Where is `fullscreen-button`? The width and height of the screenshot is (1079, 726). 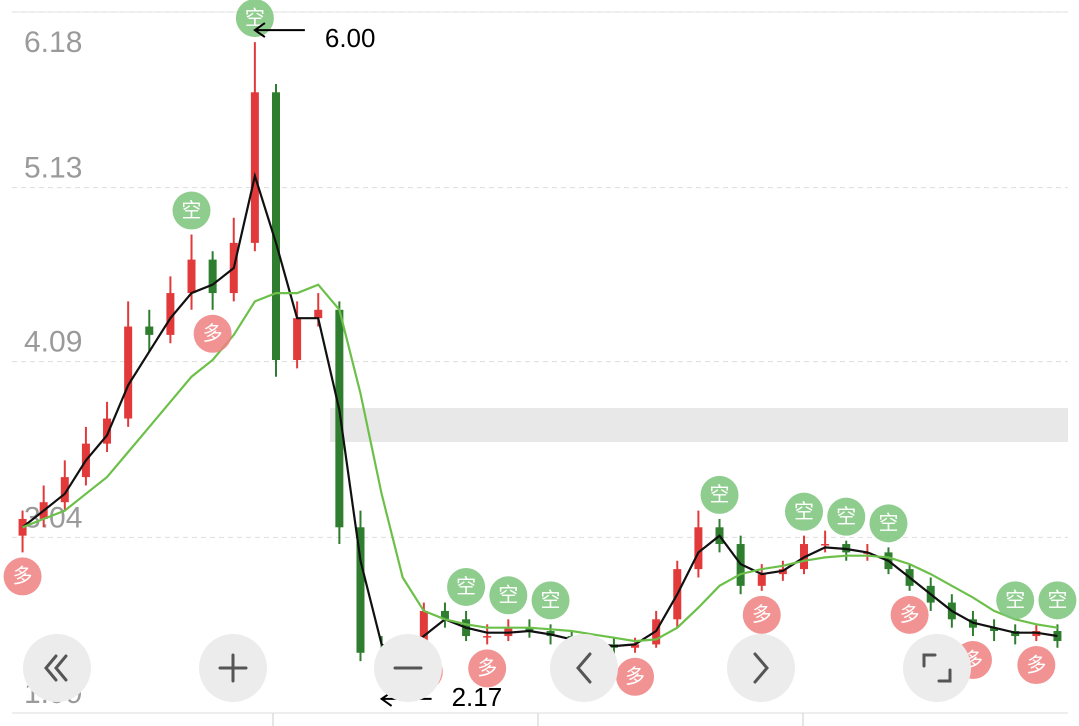
fullscreen-button is located at coordinates (937, 668).